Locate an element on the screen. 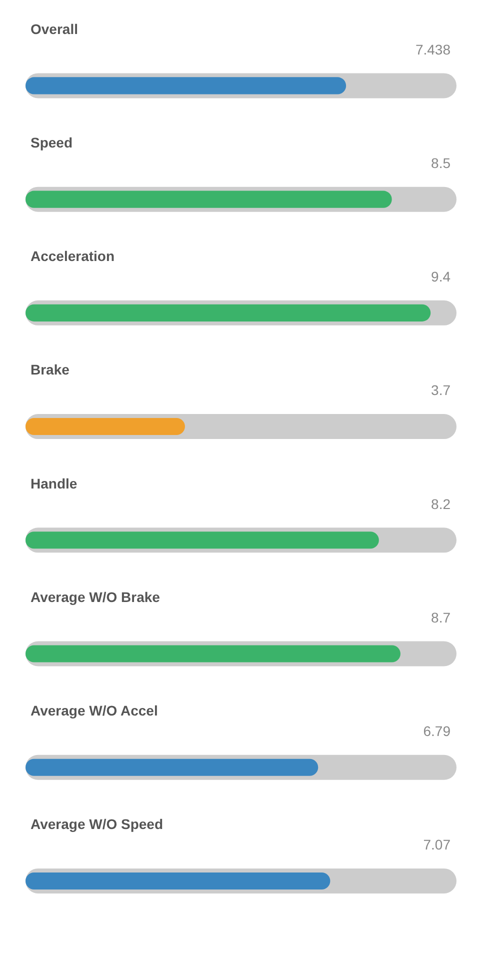 The height and width of the screenshot is (960, 480). y-tick-label: Speed is located at coordinates (51, 142).